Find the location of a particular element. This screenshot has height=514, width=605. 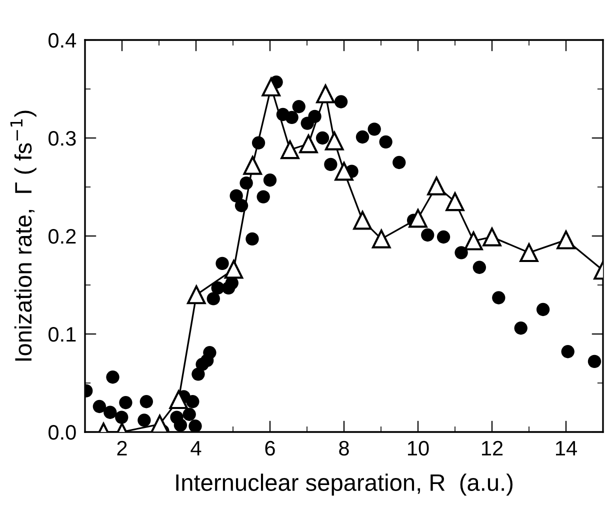

y-axis-title: Ionization rate, Γ ( fs$^{−1}$) is located at coordinates (23, 235).